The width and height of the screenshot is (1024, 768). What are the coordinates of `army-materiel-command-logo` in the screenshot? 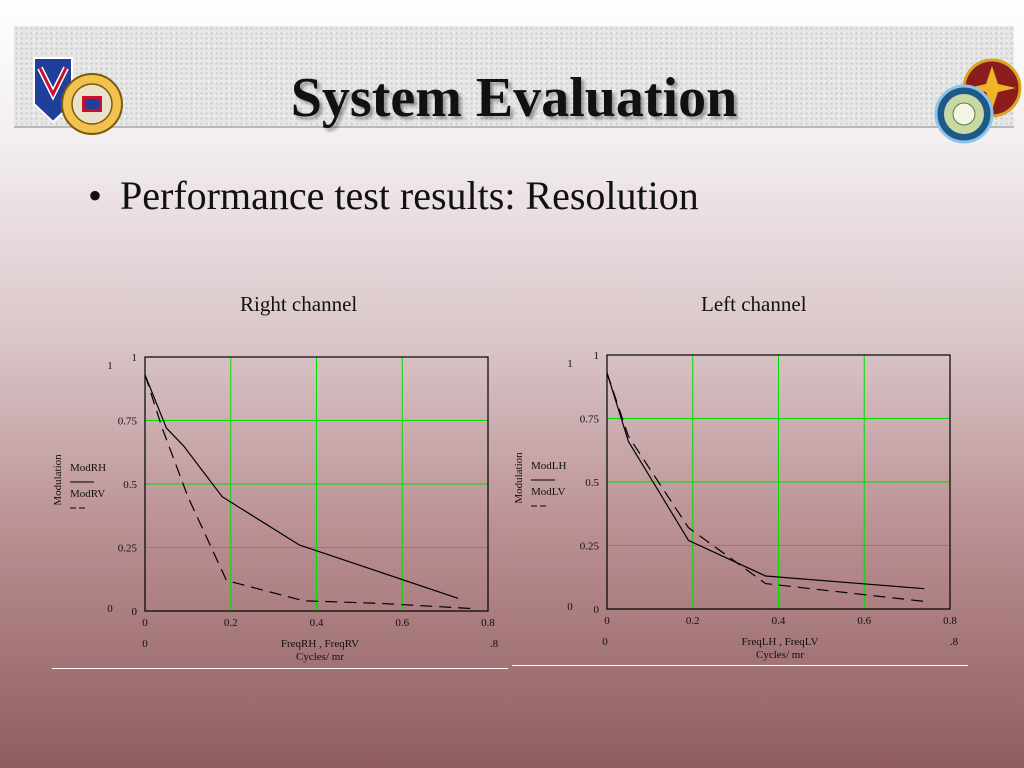 It's located at (78, 96).